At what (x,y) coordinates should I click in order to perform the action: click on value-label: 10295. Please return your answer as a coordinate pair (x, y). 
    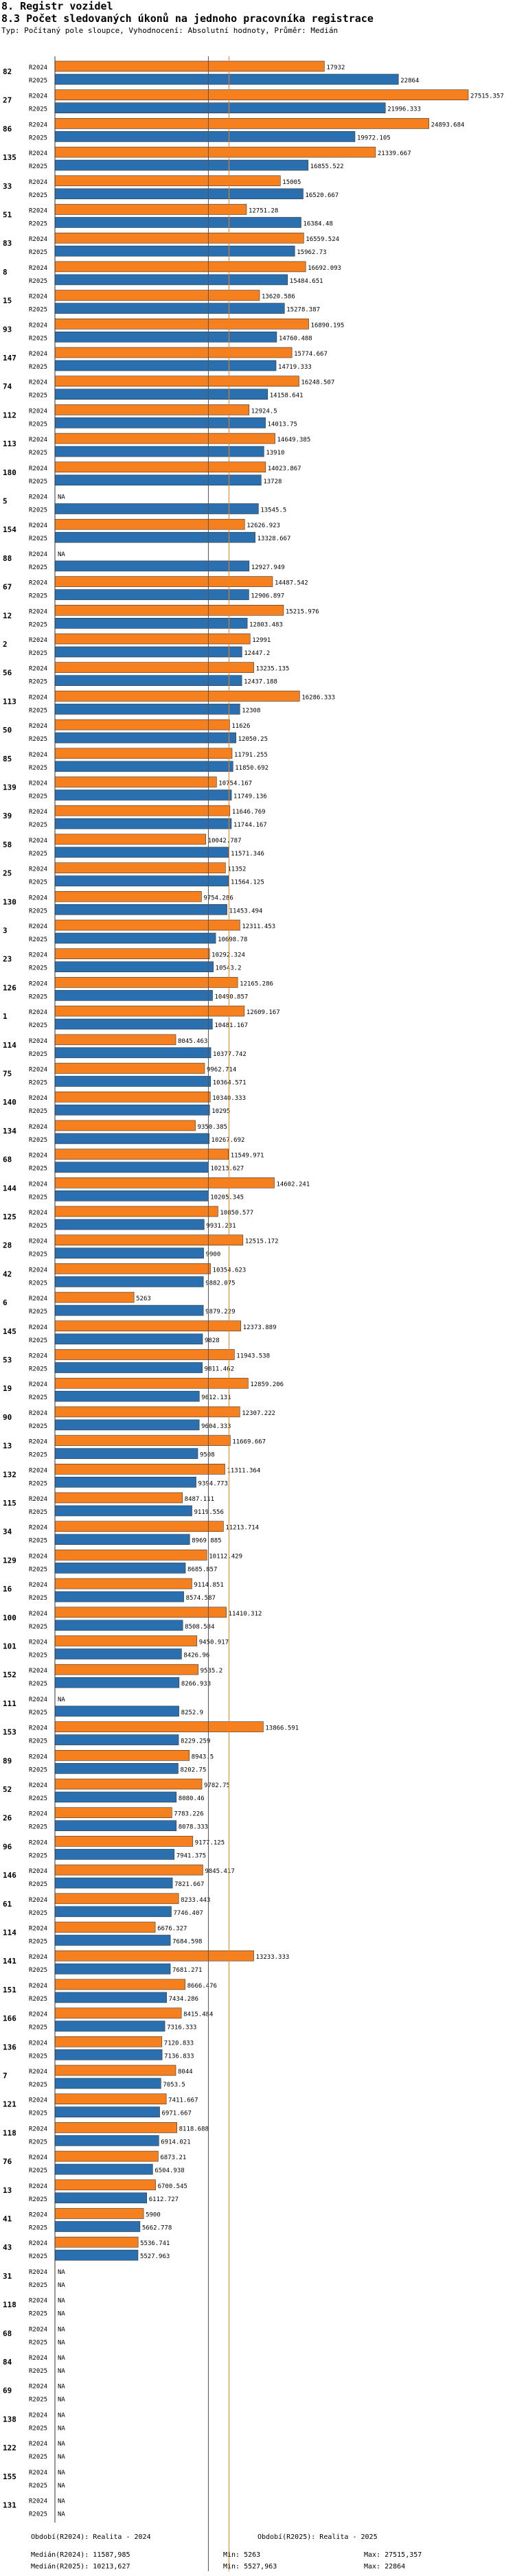
    Looking at the image, I should click on (220, 1111).